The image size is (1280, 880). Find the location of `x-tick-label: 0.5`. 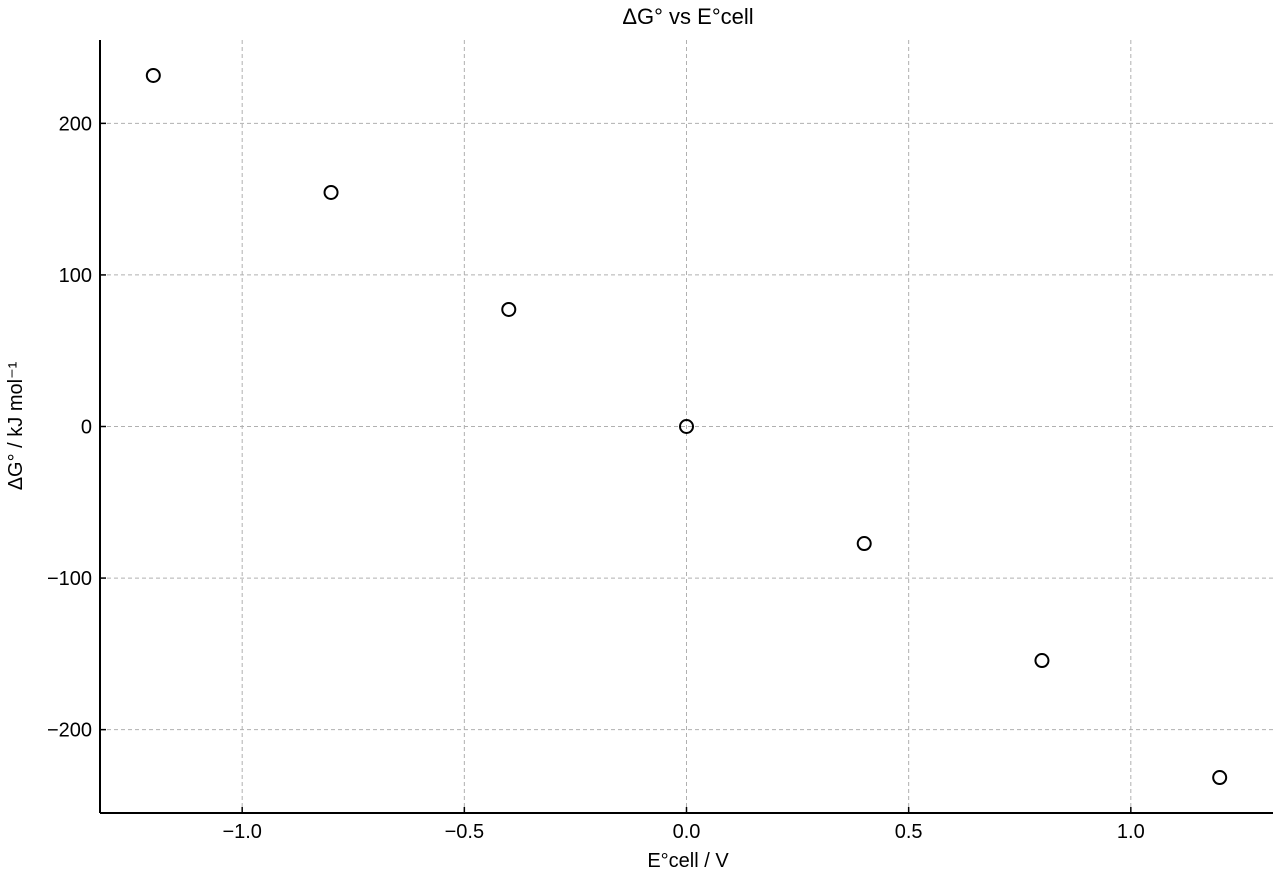

x-tick-label: 0.5 is located at coordinates (909, 832).